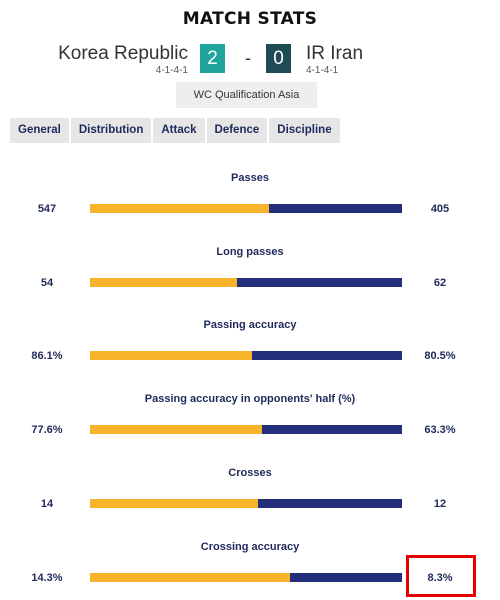  Describe the element at coordinates (250, 178) in the screenshot. I see `stat-label: Passes` at that location.